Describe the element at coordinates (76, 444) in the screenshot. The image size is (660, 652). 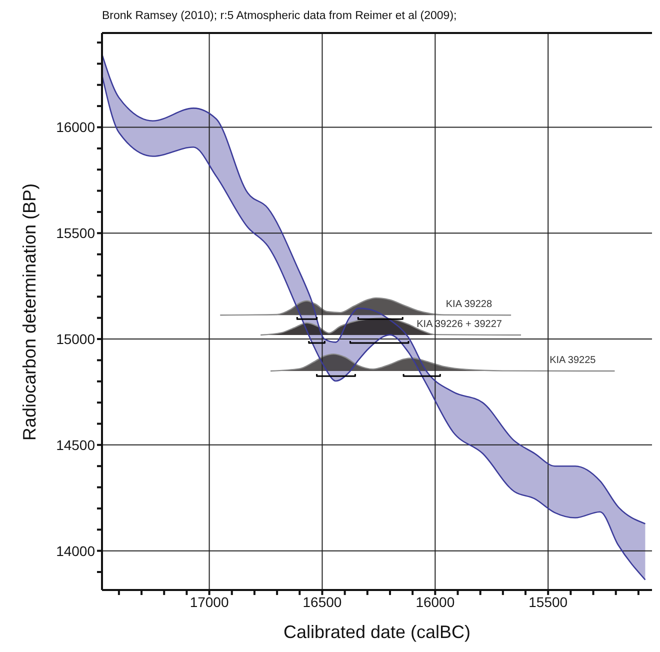
I see `y-tick-label: 14500` at that location.